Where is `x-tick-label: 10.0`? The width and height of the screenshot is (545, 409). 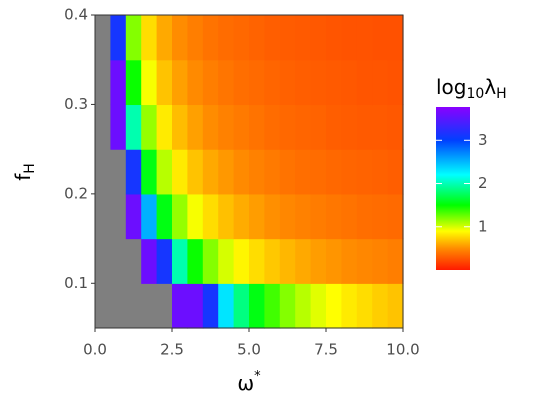 x-tick-label: 10.0 is located at coordinates (402, 350).